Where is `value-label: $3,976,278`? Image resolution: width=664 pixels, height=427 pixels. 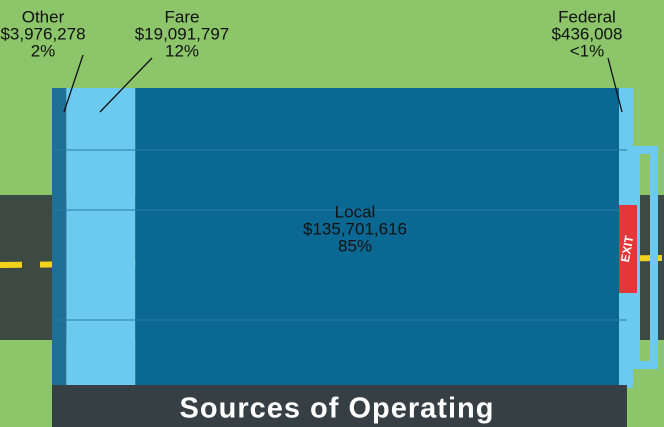 value-label: $3,976,278 is located at coordinates (42, 33).